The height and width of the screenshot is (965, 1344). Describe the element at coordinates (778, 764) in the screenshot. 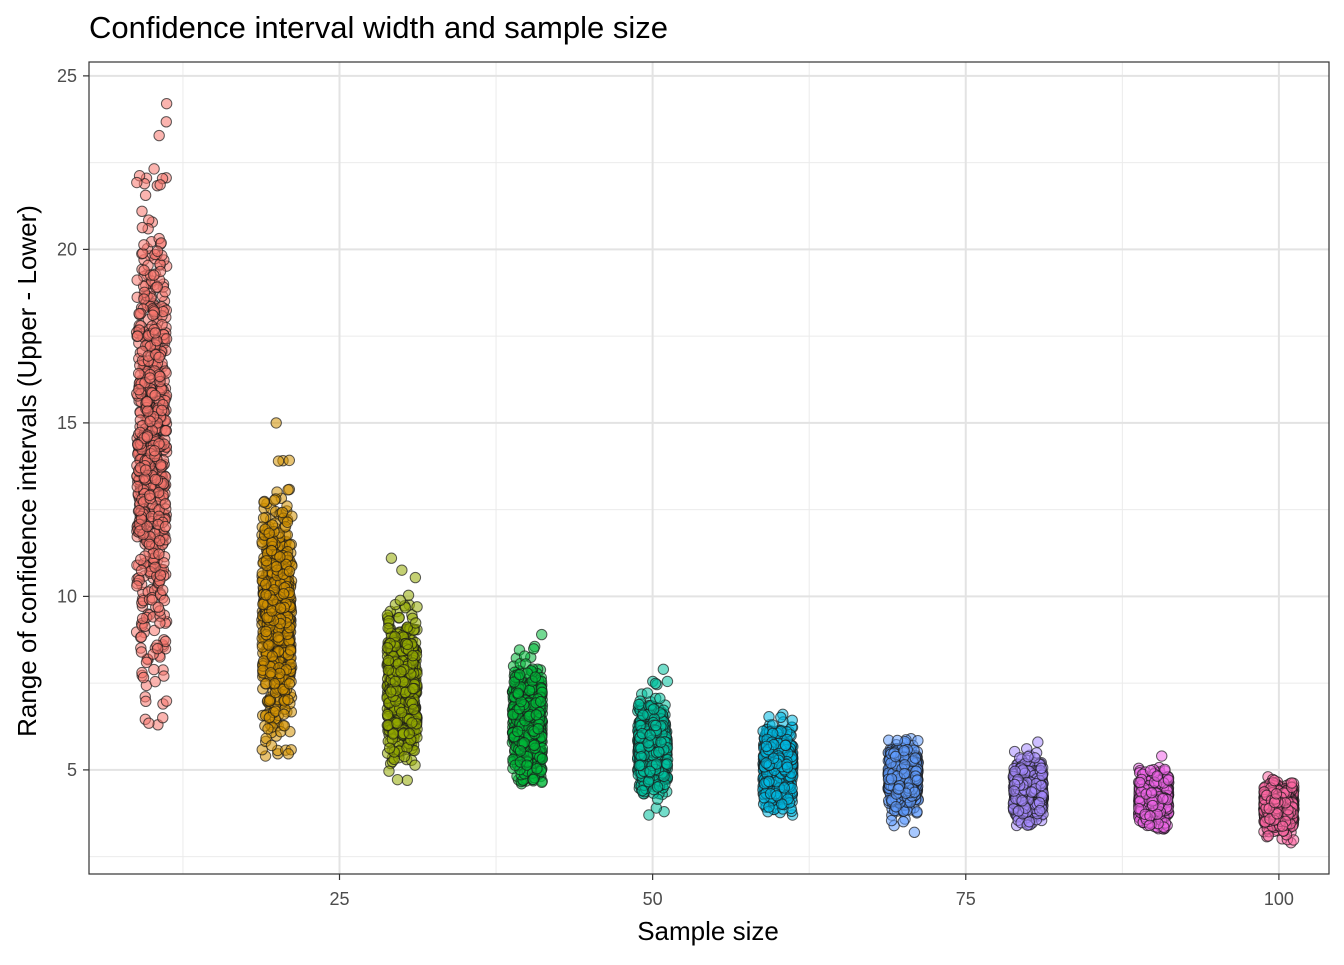

I see `series-group` at that location.